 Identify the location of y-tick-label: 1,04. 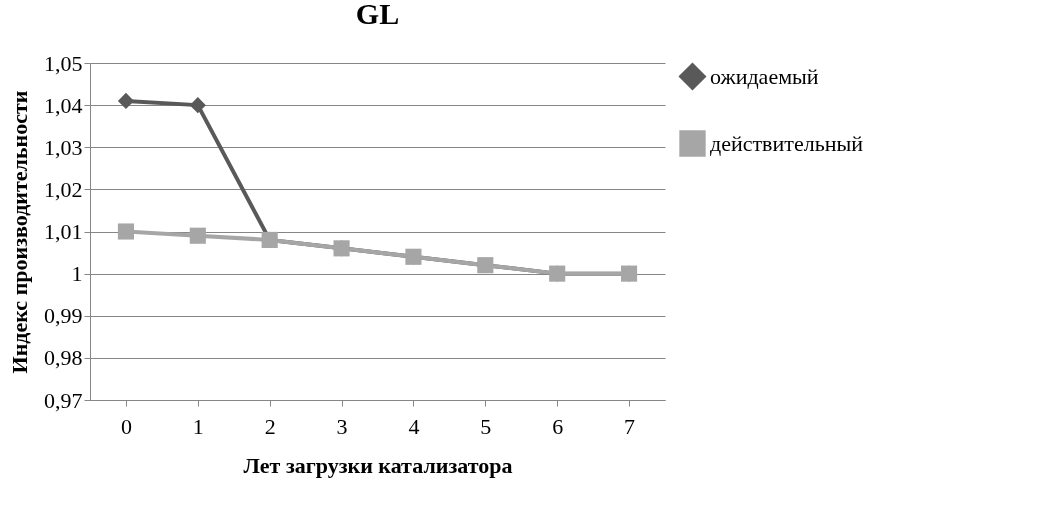
(63, 105).